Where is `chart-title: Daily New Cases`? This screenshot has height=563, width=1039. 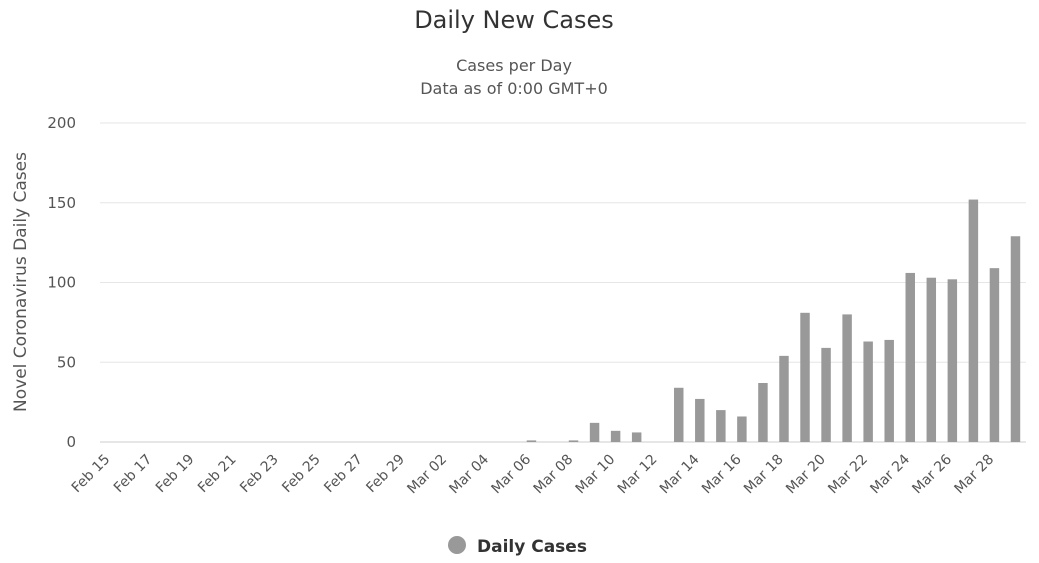 chart-title: Daily New Cases is located at coordinates (514, 20).